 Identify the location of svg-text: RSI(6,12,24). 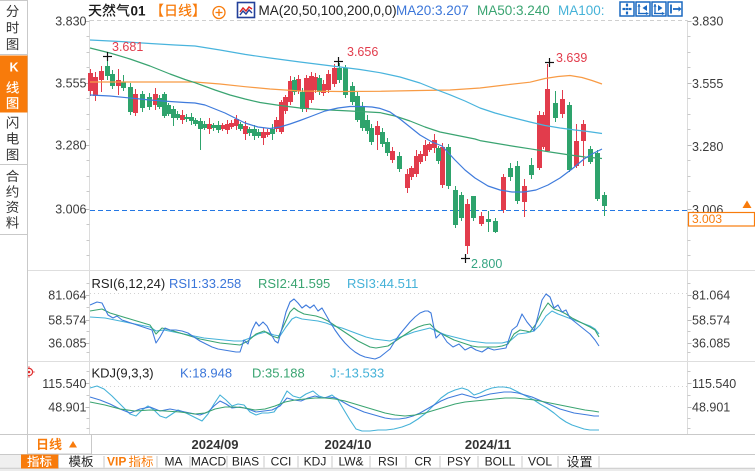
(129, 283).